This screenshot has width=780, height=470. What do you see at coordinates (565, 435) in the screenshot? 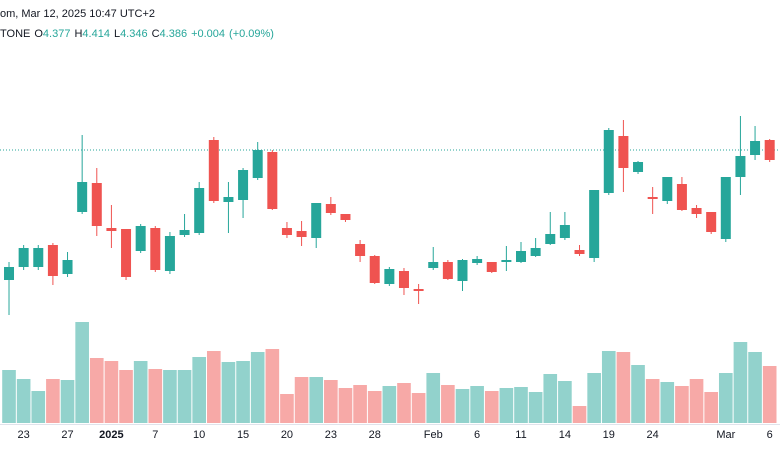
I see `x-tick-label: 14` at bounding box center [565, 435].